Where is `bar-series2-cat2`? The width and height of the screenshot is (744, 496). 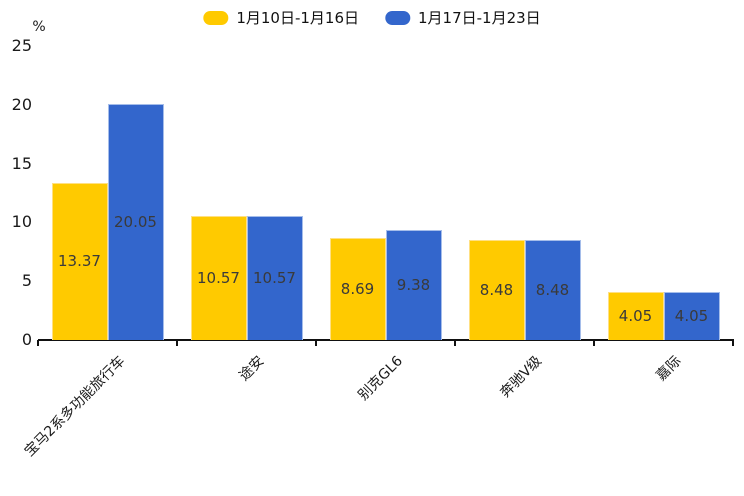
bar-series2-cat2 is located at coordinates (274, 277).